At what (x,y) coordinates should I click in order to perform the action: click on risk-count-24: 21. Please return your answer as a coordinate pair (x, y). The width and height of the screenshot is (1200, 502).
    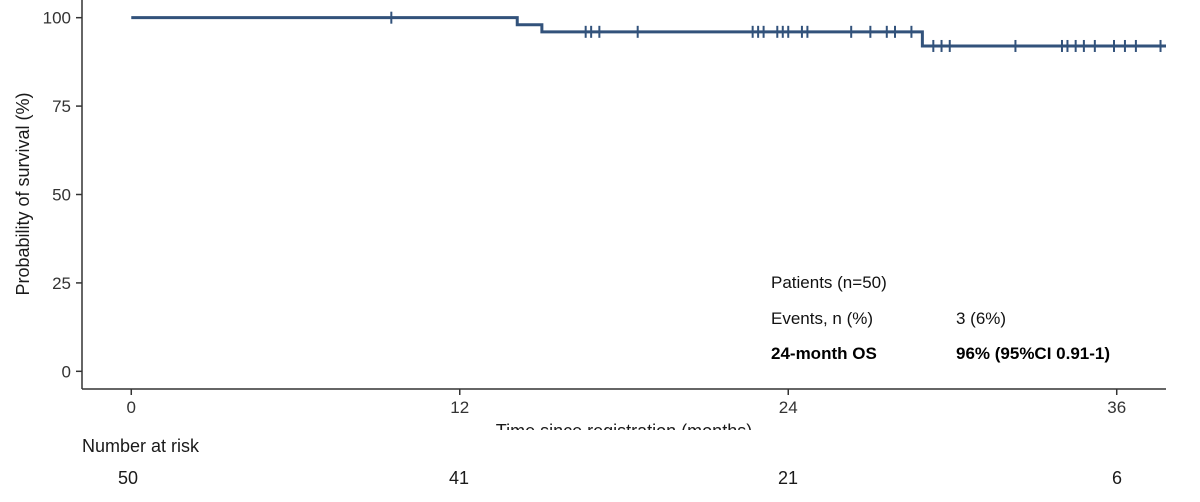
    Looking at the image, I should click on (788, 478).